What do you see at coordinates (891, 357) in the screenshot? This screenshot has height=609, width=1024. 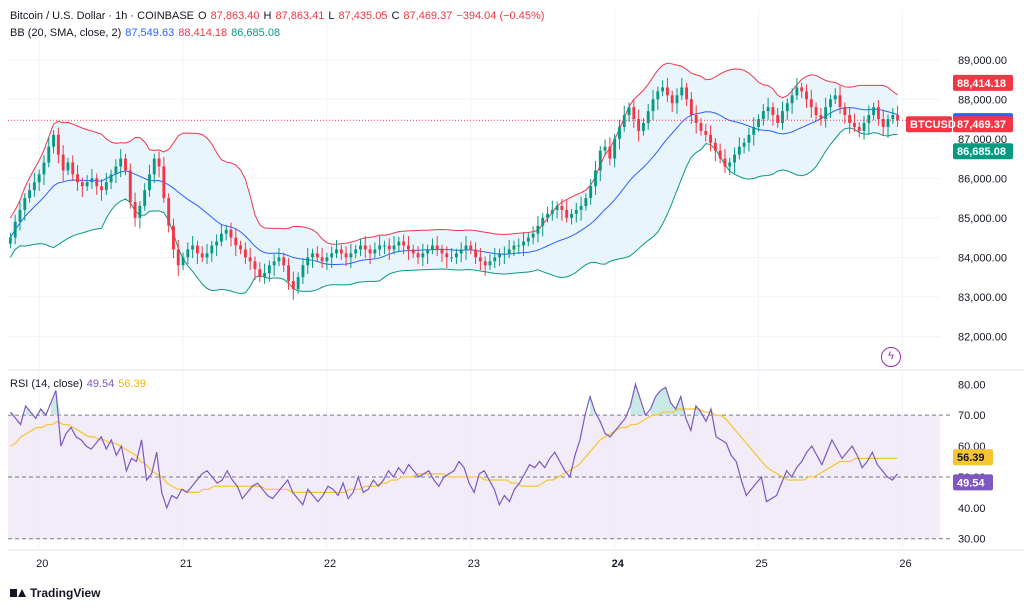 I see `flash-icon: ϟ` at bounding box center [891, 357].